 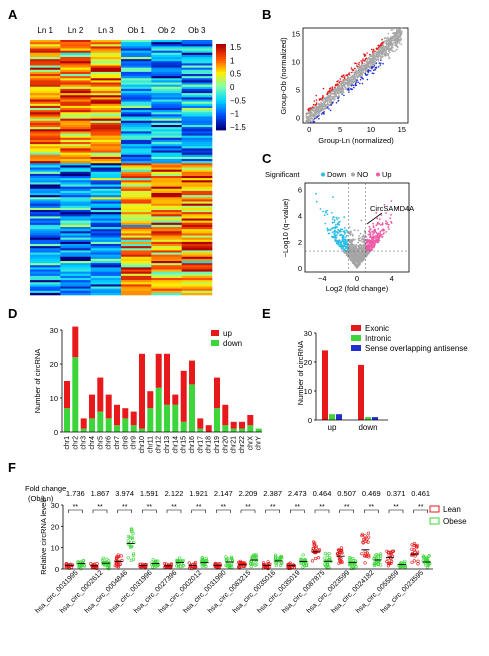 What do you see at coordinates (352, 591) in the screenshot?
I see `validation-category-label: hsa_circ_0024182` at bounding box center [352, 591].